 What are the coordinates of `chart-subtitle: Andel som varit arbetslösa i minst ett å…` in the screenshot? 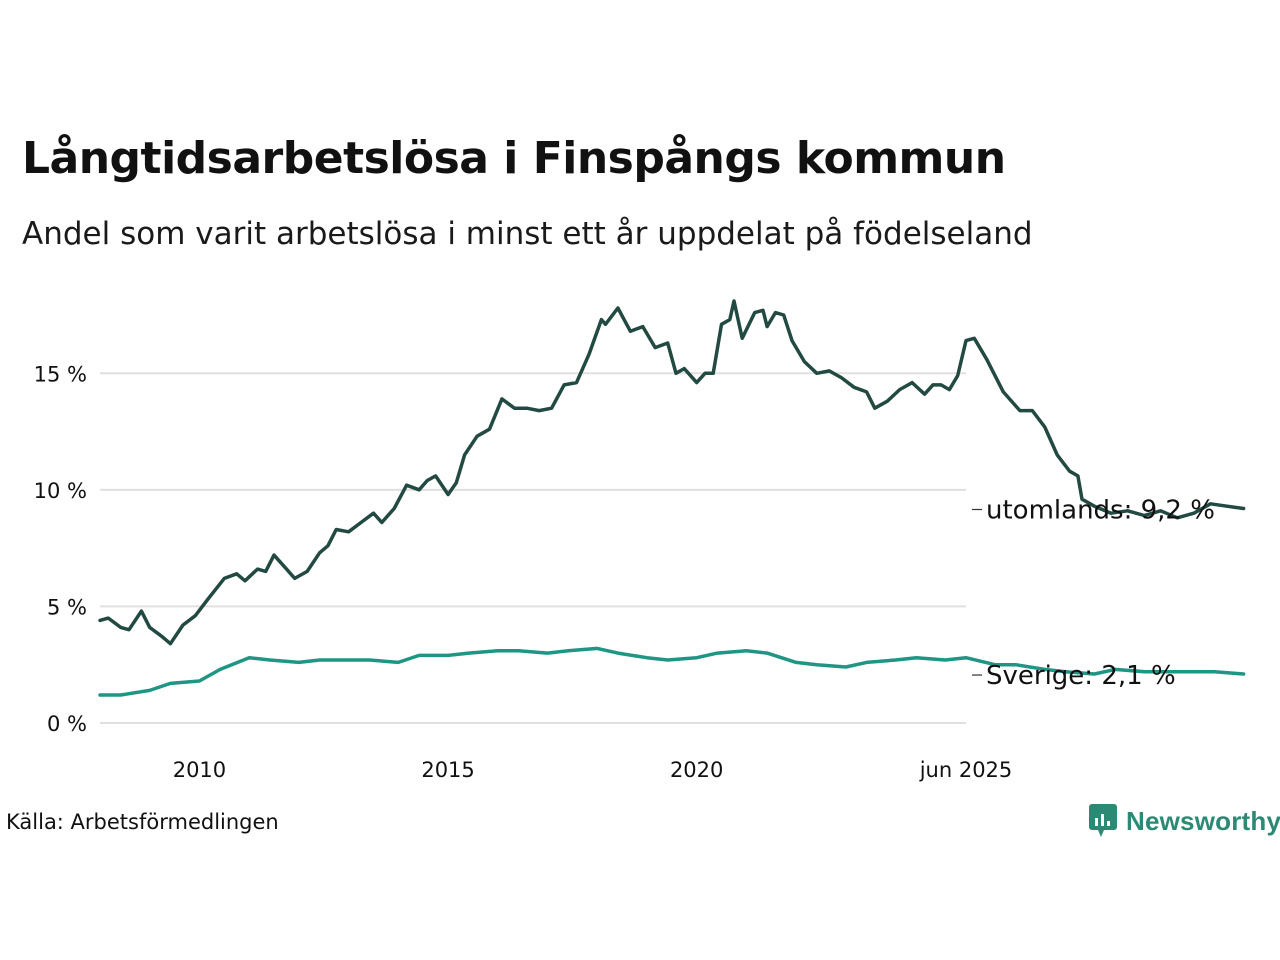 It's located at (527, 234).